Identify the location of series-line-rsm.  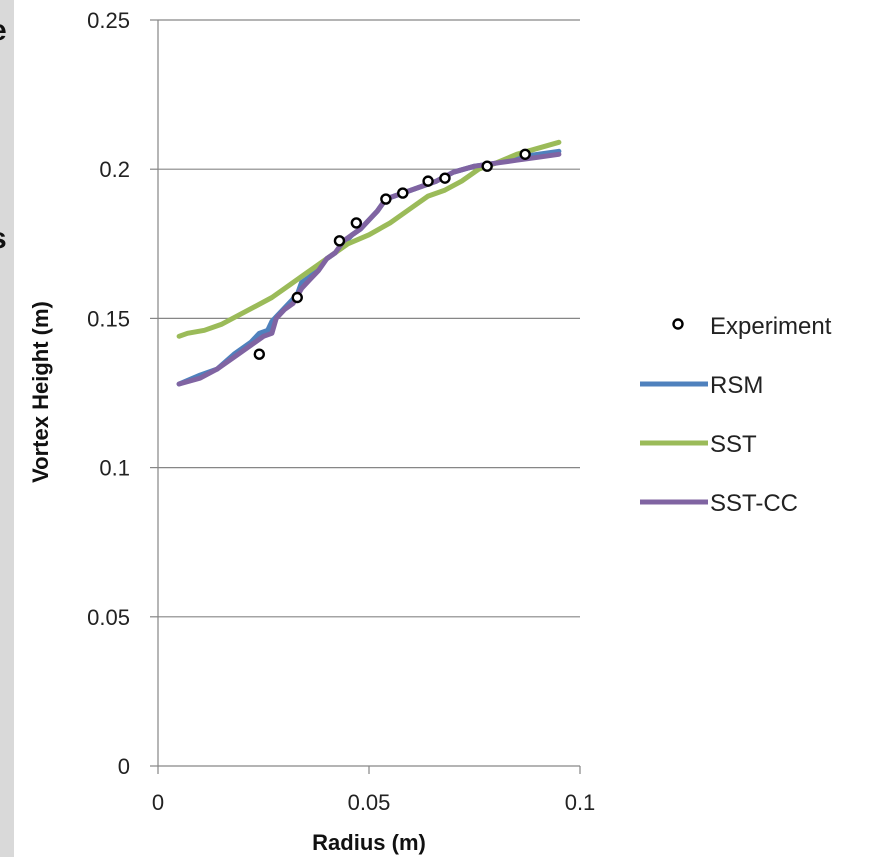
(369, 267).